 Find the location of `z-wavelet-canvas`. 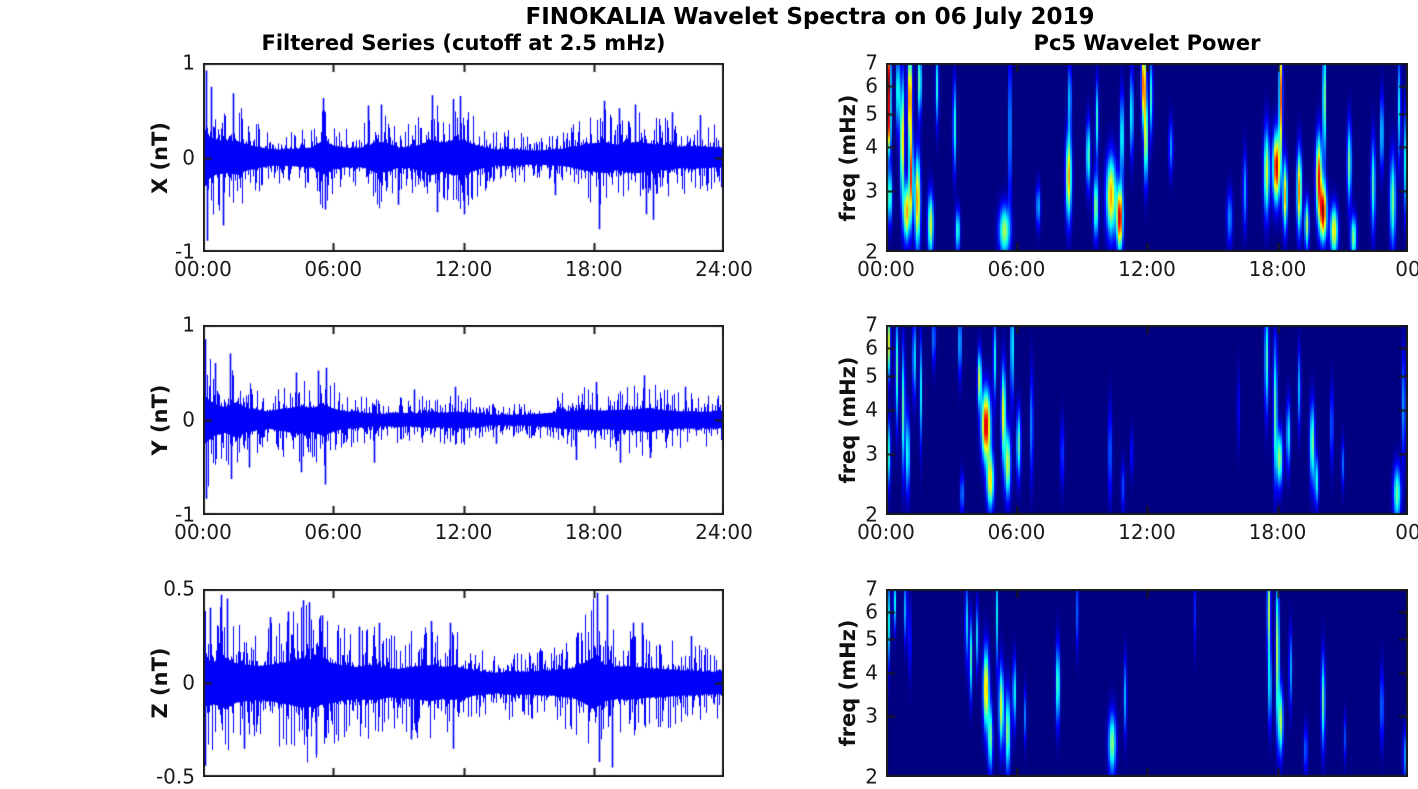

z-wavelet-canvas is located at coordinates (1147, 683).